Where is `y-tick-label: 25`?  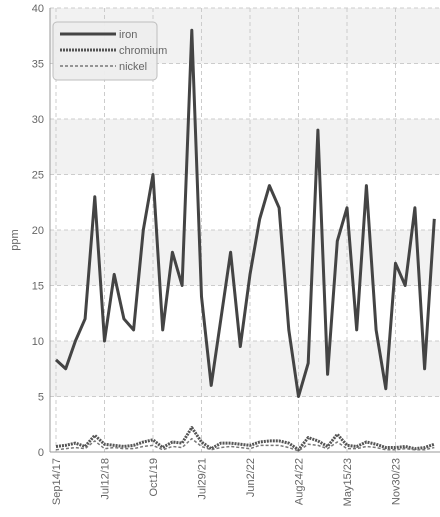
y-tick-label: 25 is located at coordinates (38, 176).